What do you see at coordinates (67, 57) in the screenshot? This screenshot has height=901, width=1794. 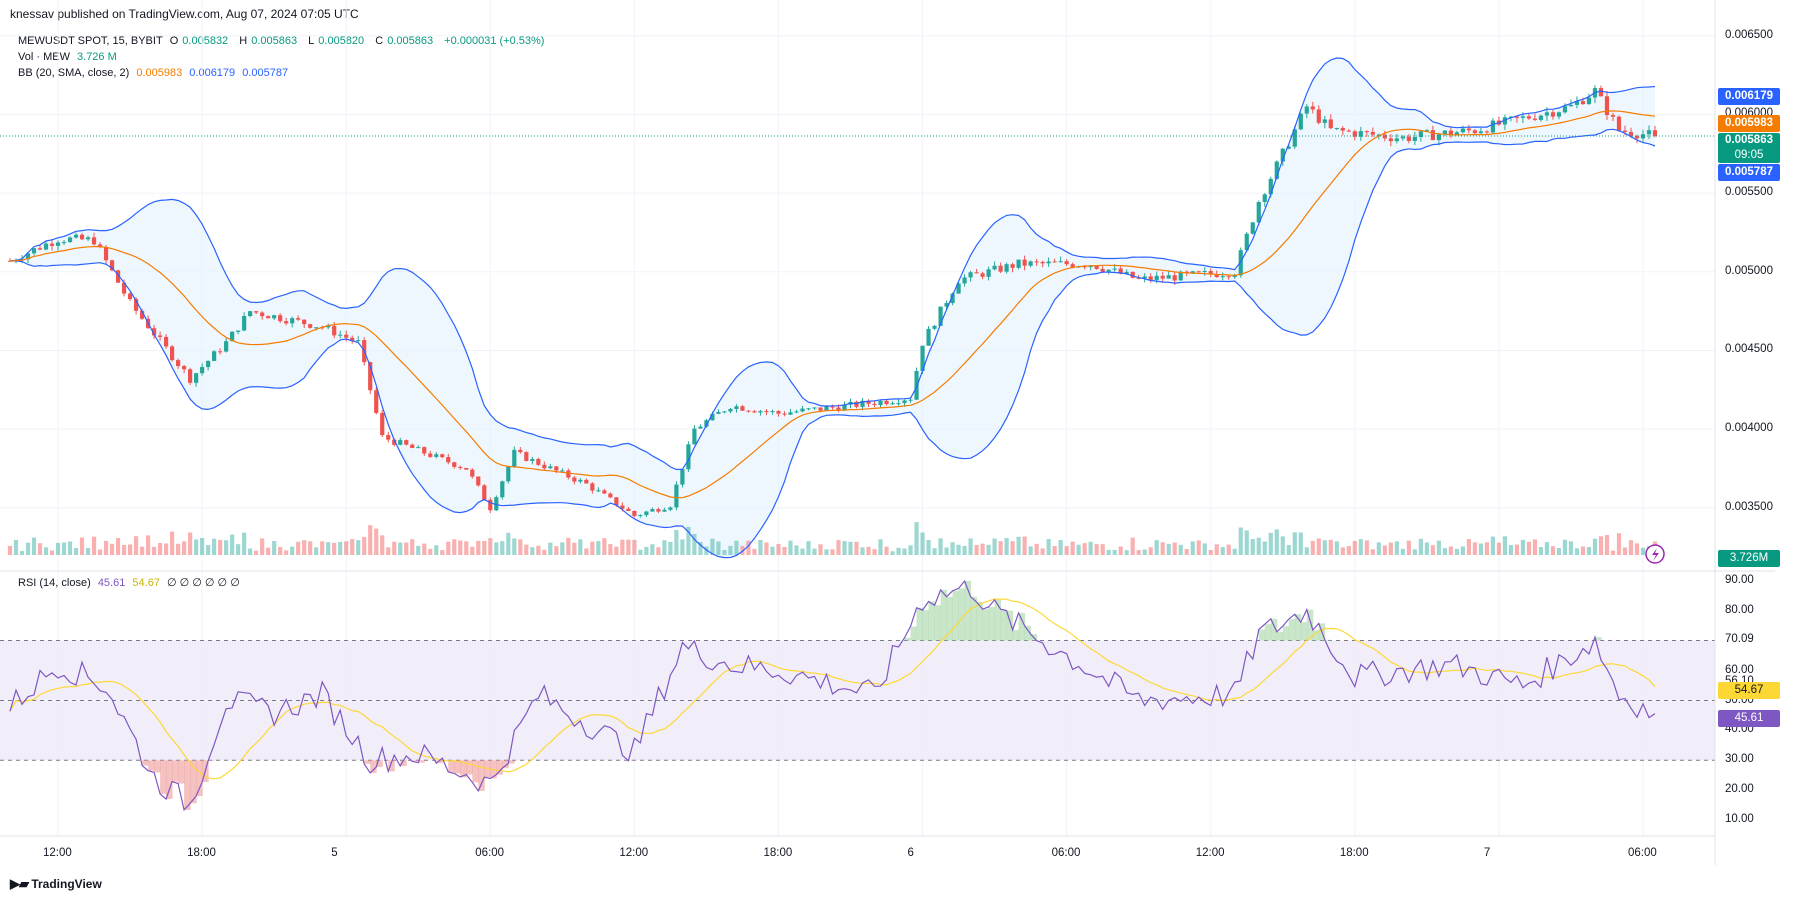 I see `volume-legend: Vol · MEW 3.726 M` at bounding box center [67, 57].